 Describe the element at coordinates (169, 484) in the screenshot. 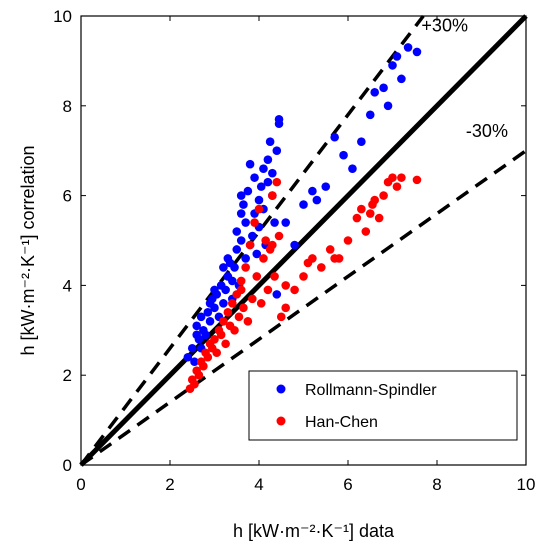

I see `x-tick-label: 2` at that location.